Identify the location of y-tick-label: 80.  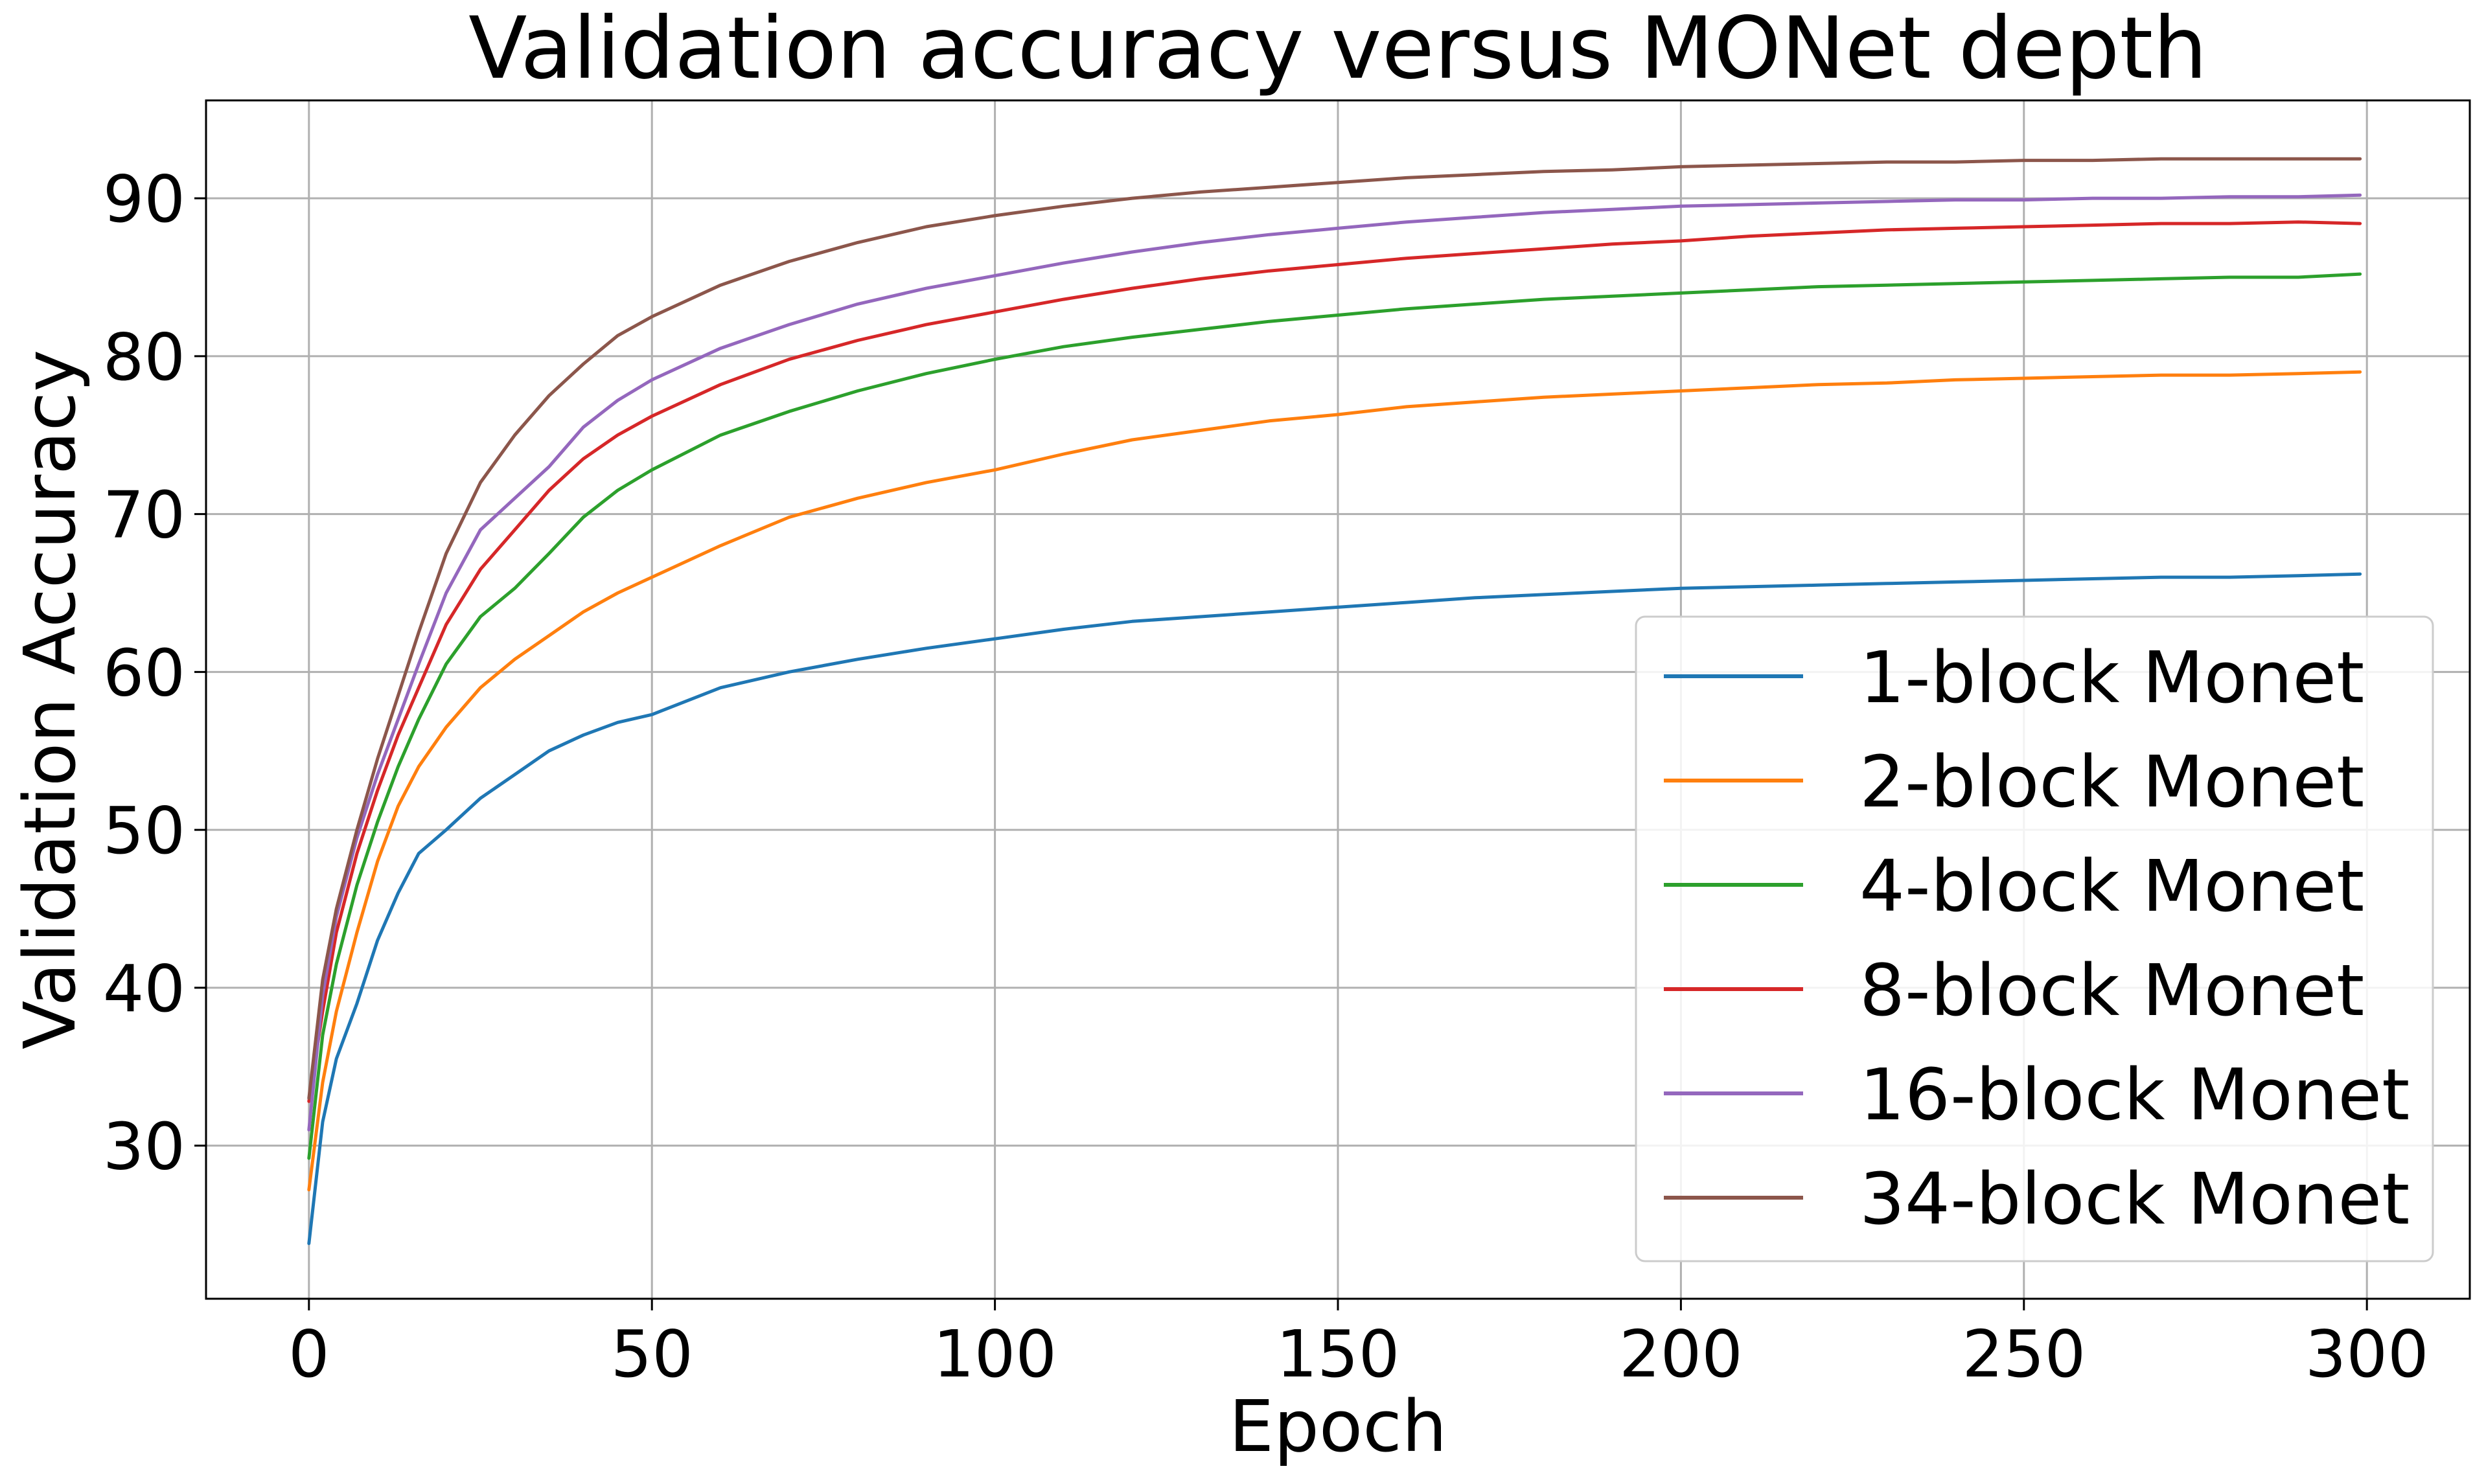
(144, 357).